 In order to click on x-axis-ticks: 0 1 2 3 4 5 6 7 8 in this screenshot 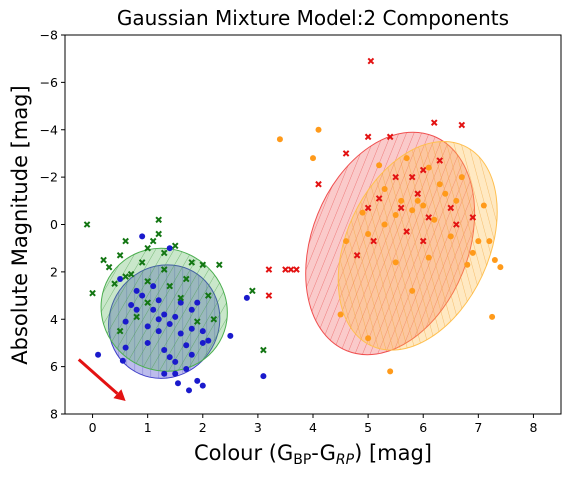, I will do `click(313, 424)`.